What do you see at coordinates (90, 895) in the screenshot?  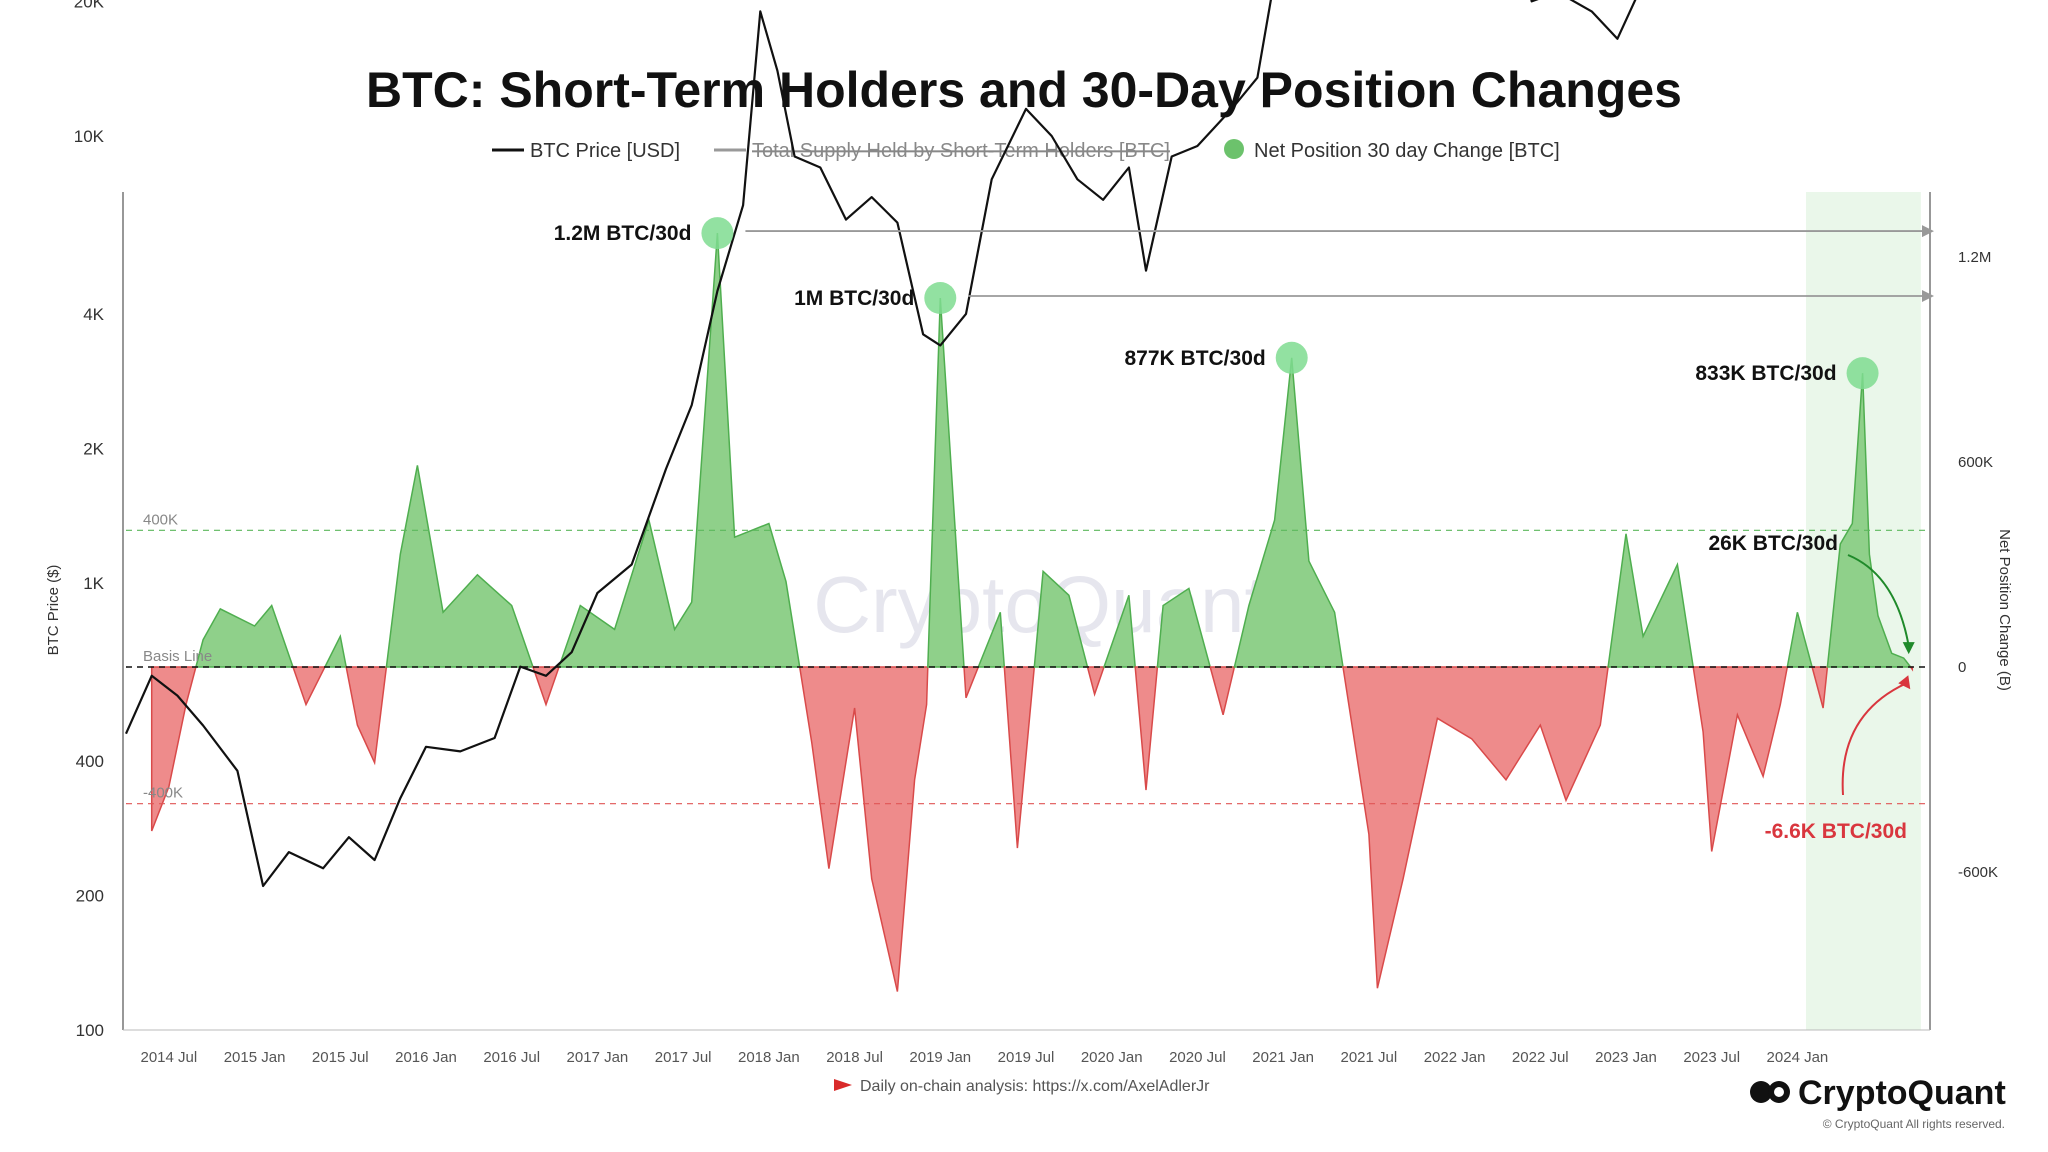 I see `left-tick-label-7: 200` at bounding box center [90, 895].